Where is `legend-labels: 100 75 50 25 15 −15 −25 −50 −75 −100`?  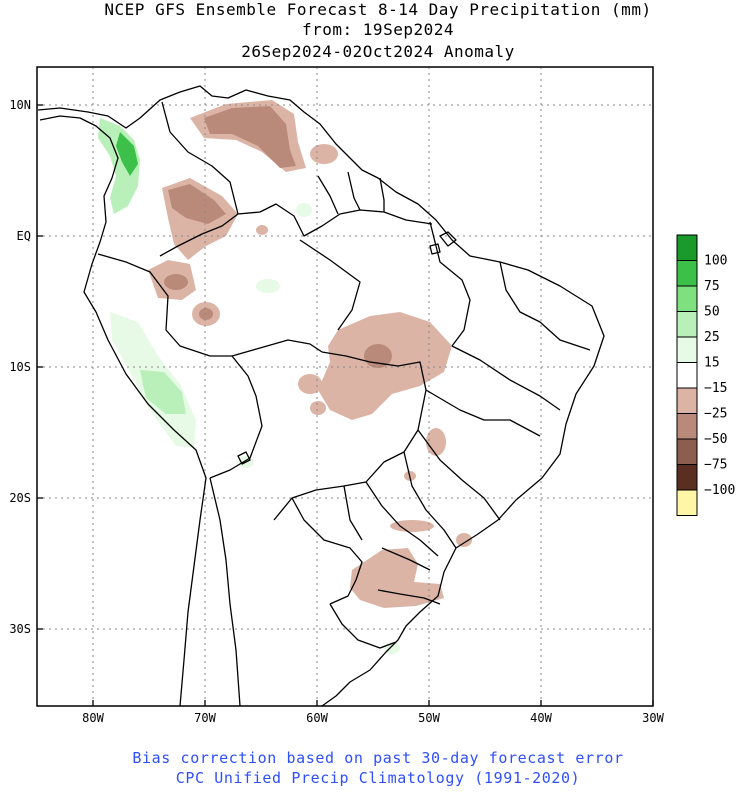 legend-labels: 100 75 50 25 15 −15 −25 −50 −75 −100 is located at coordinates (719, 376).